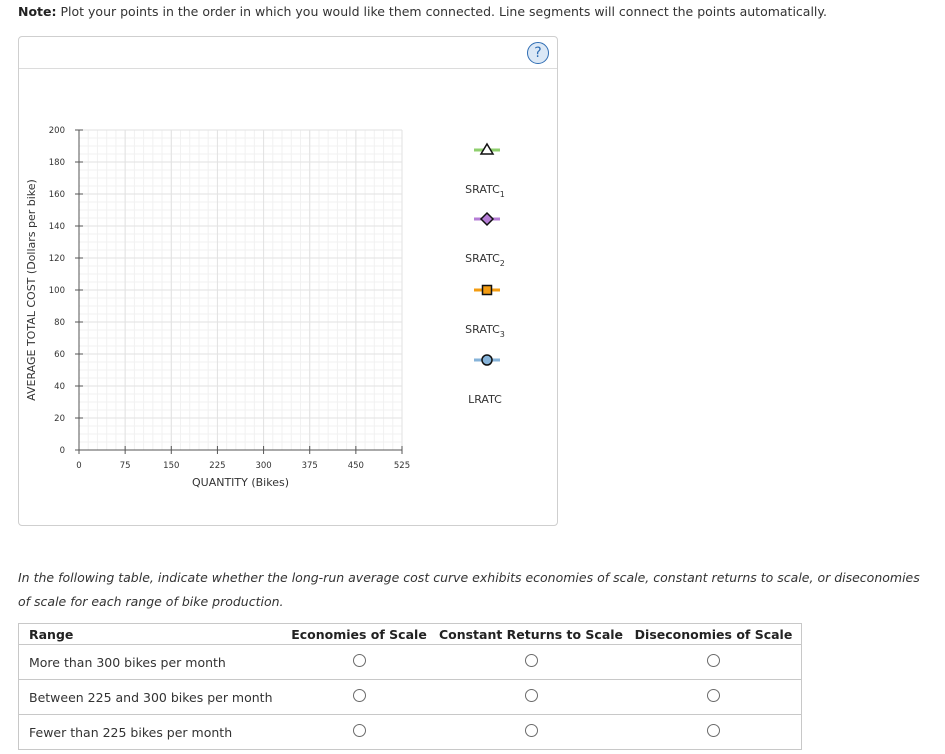 This screenshot has width=945, height=754. Describe the element at coordinates (713, 730) in the screenshot. I see `radio-diseconomies-row3` at that location.